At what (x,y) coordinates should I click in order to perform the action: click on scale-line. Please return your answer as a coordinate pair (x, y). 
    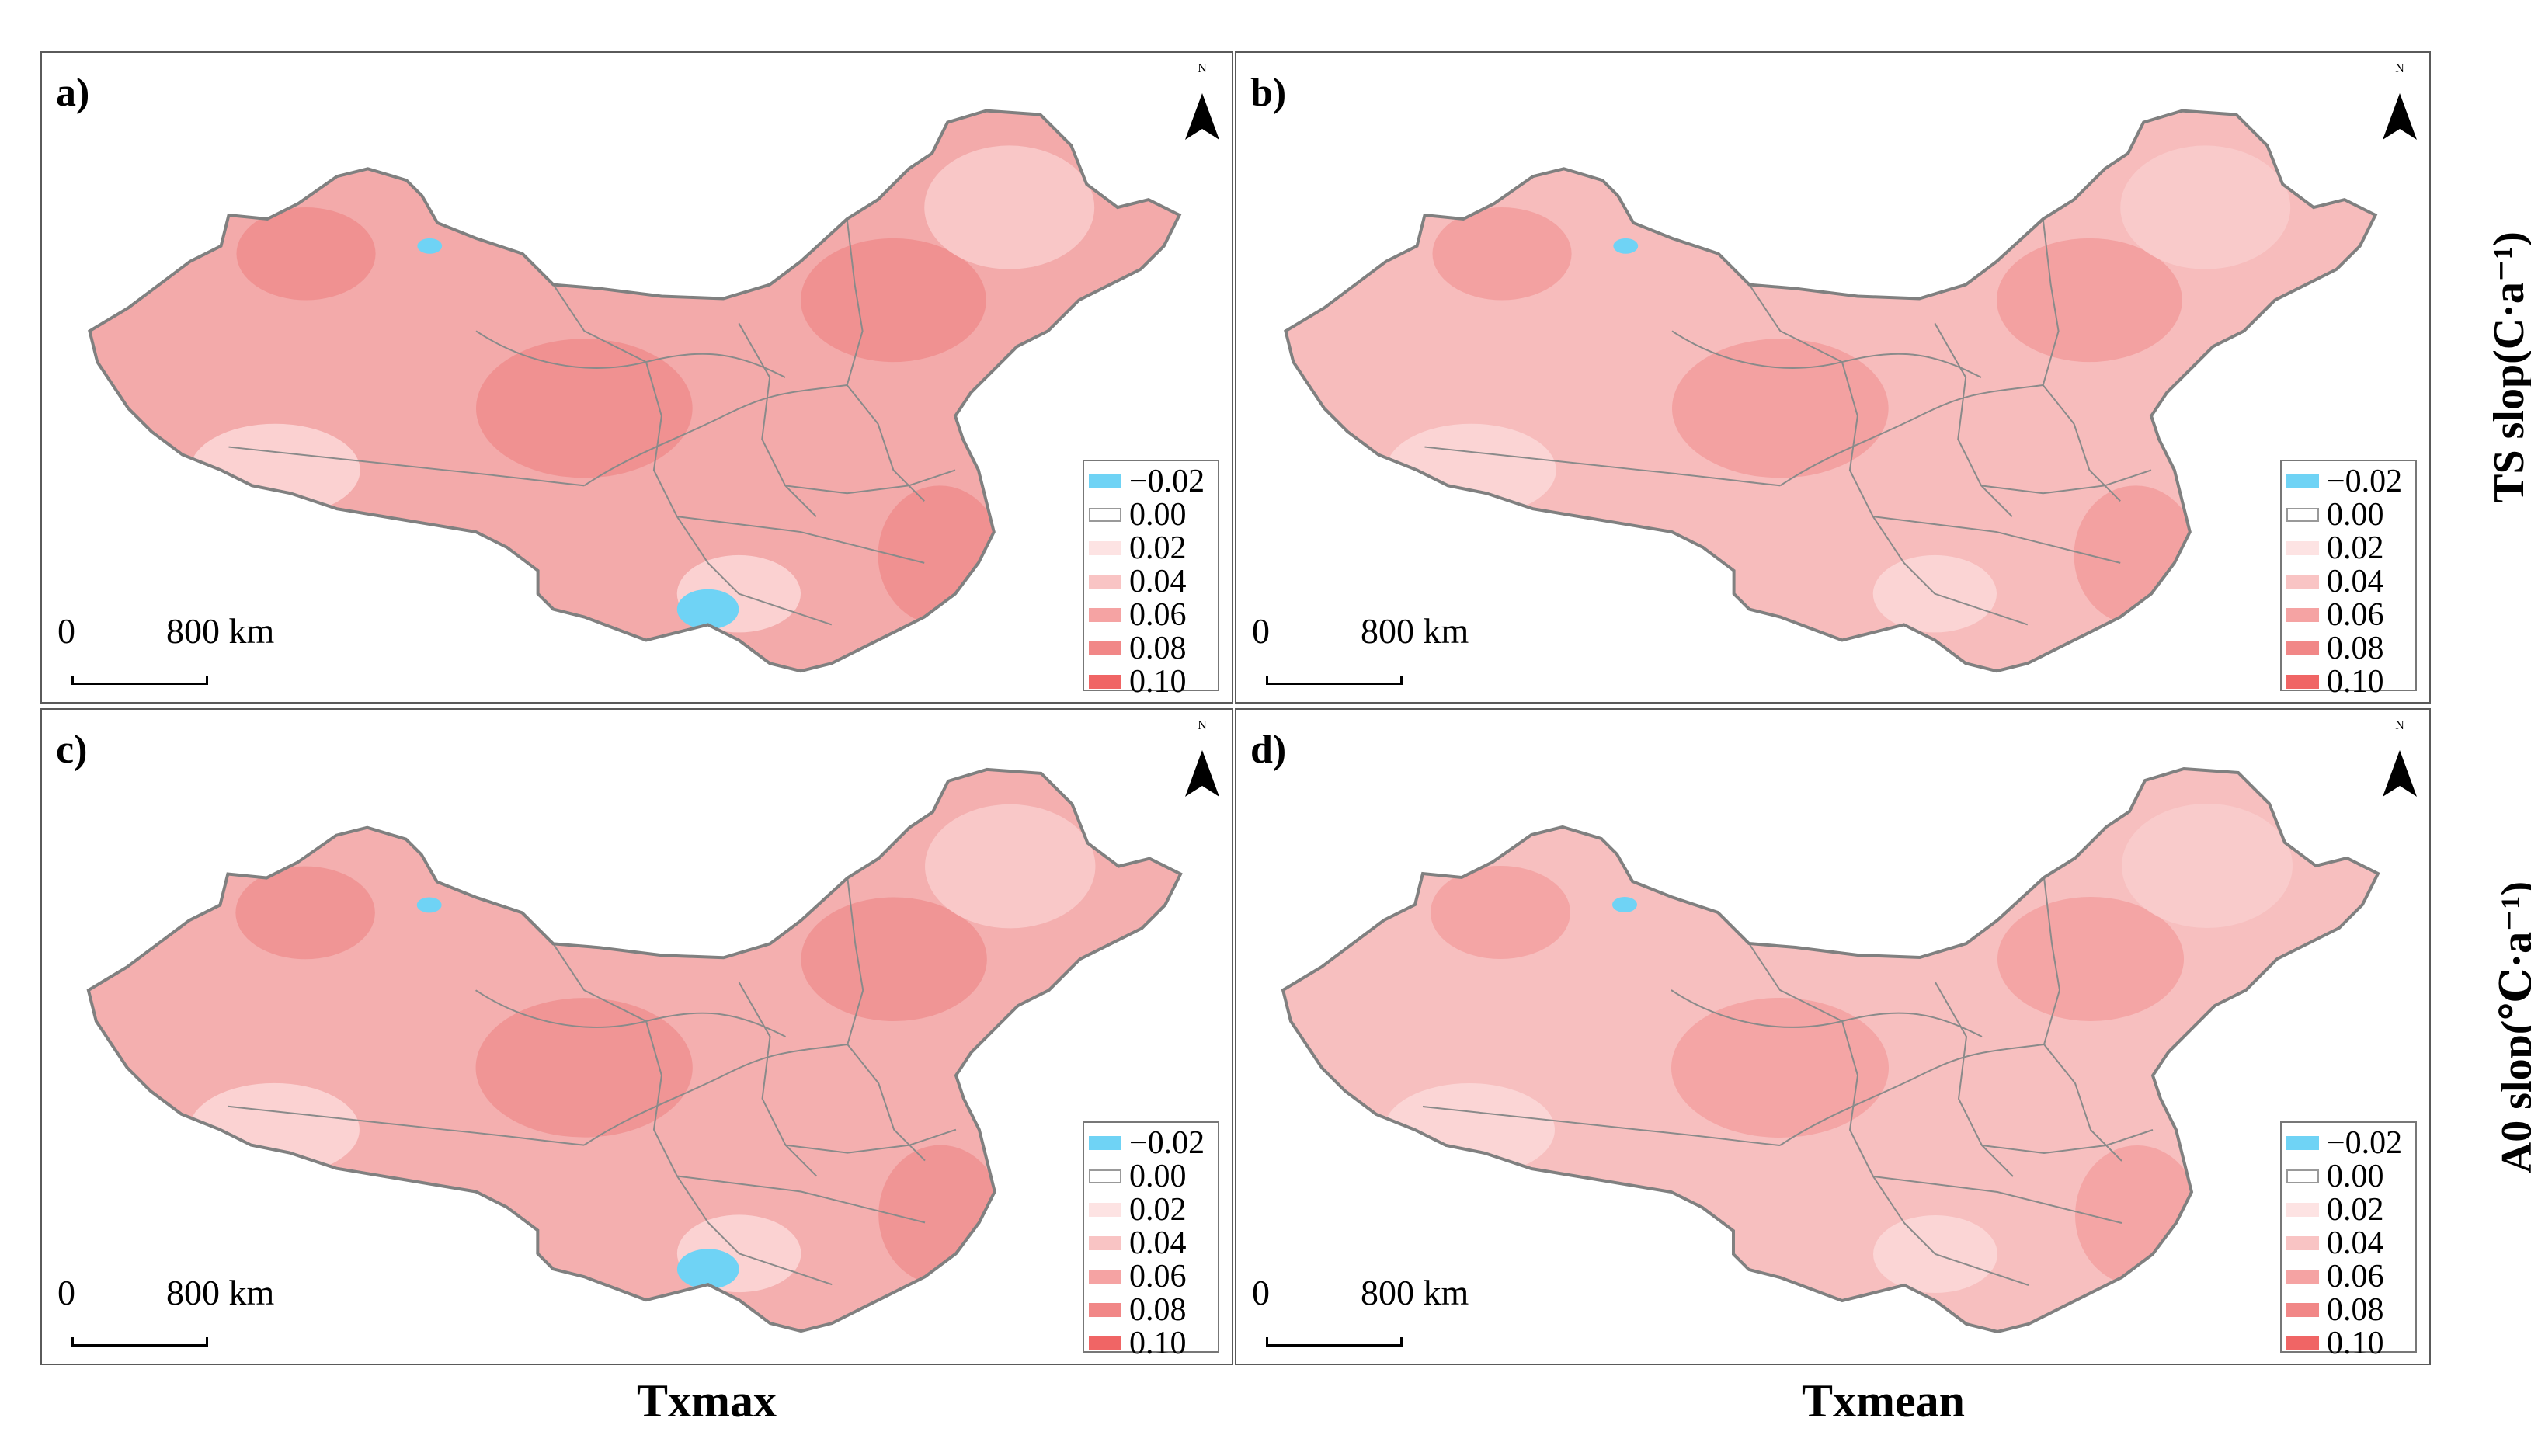
    Looking at the image, I should click on (1334, 1342).